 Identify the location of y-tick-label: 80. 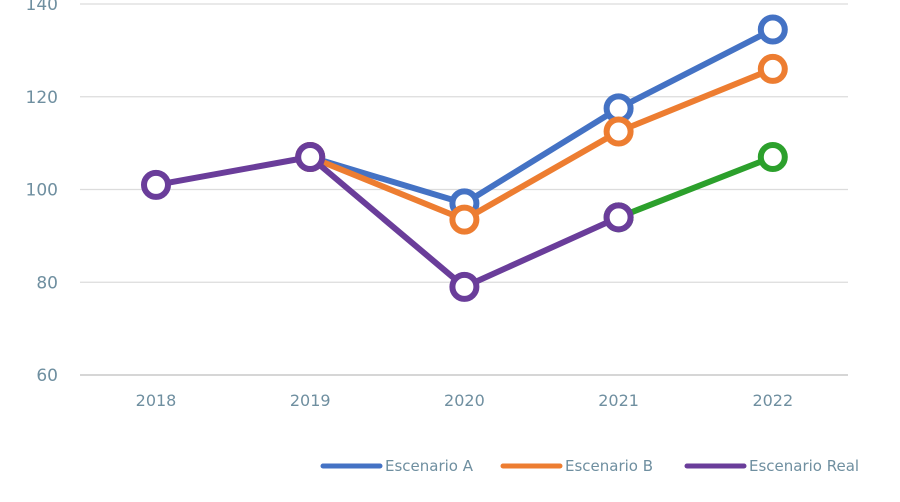
(47, 283).